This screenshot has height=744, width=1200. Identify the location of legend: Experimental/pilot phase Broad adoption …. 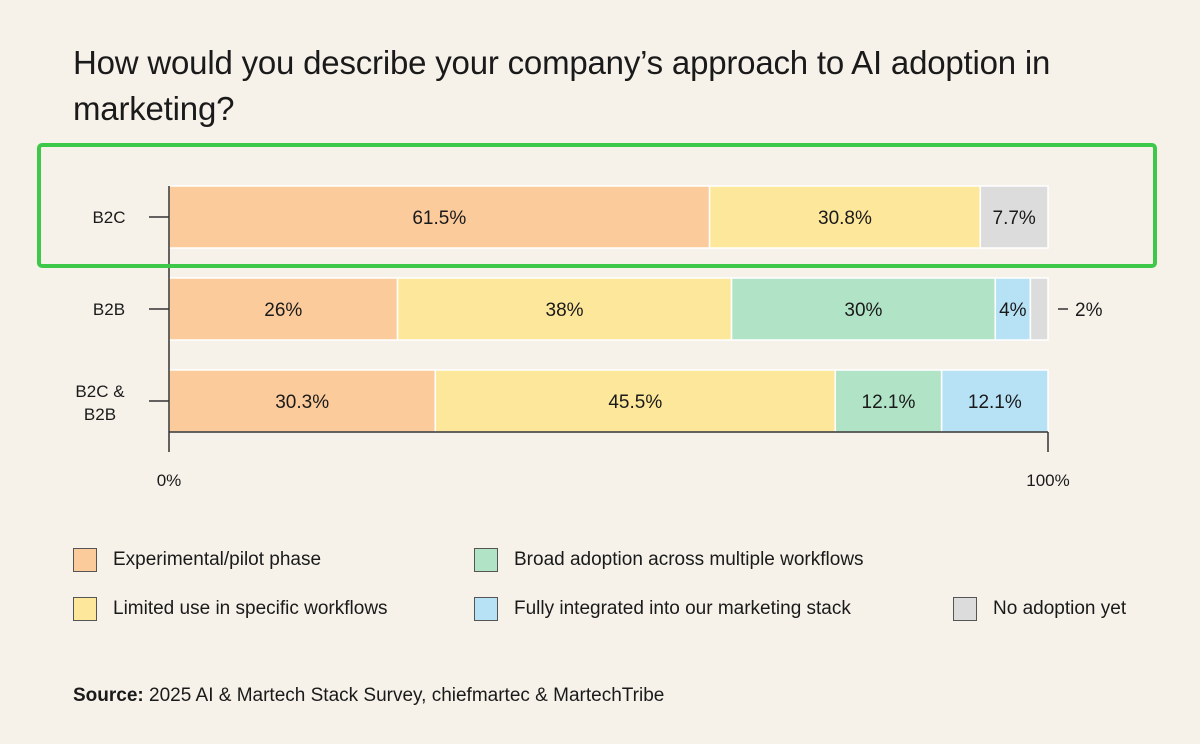
(623, 593).